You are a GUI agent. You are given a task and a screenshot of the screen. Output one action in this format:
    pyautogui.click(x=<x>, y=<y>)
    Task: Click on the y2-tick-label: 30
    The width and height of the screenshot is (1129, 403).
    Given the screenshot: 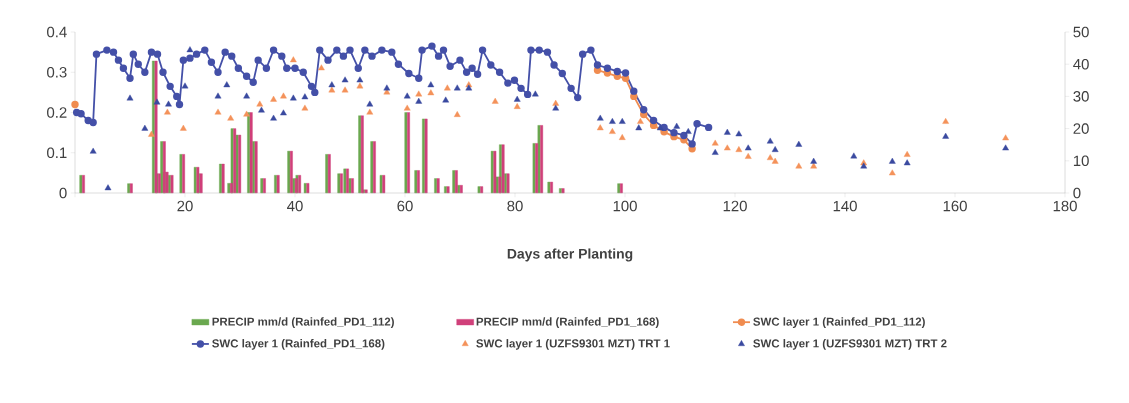 What is the action you would take?
    pyautogui.click(x=1081, y=96)
    